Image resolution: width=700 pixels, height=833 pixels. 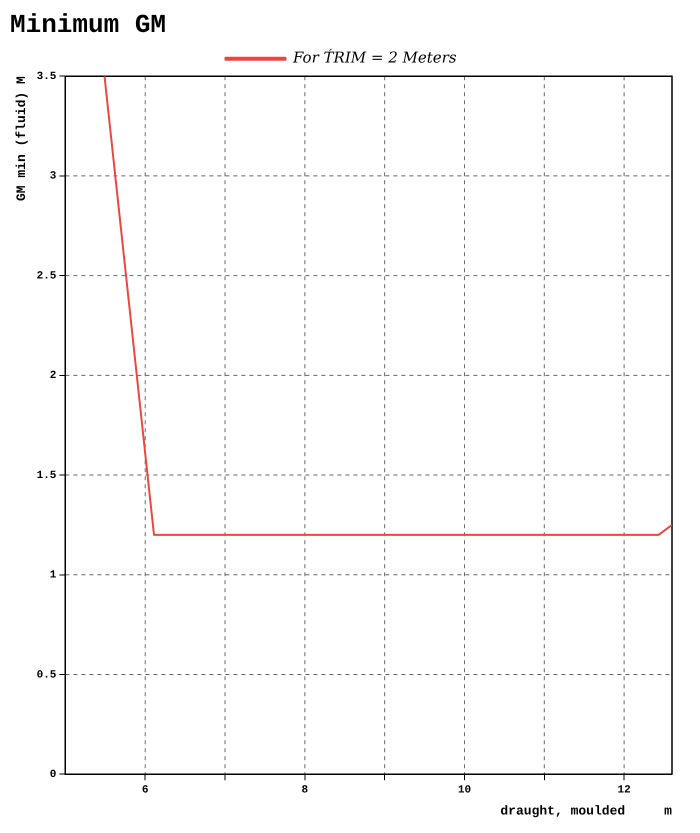 I want to click on y-tick-label: 1, so click(x=53, y=576).